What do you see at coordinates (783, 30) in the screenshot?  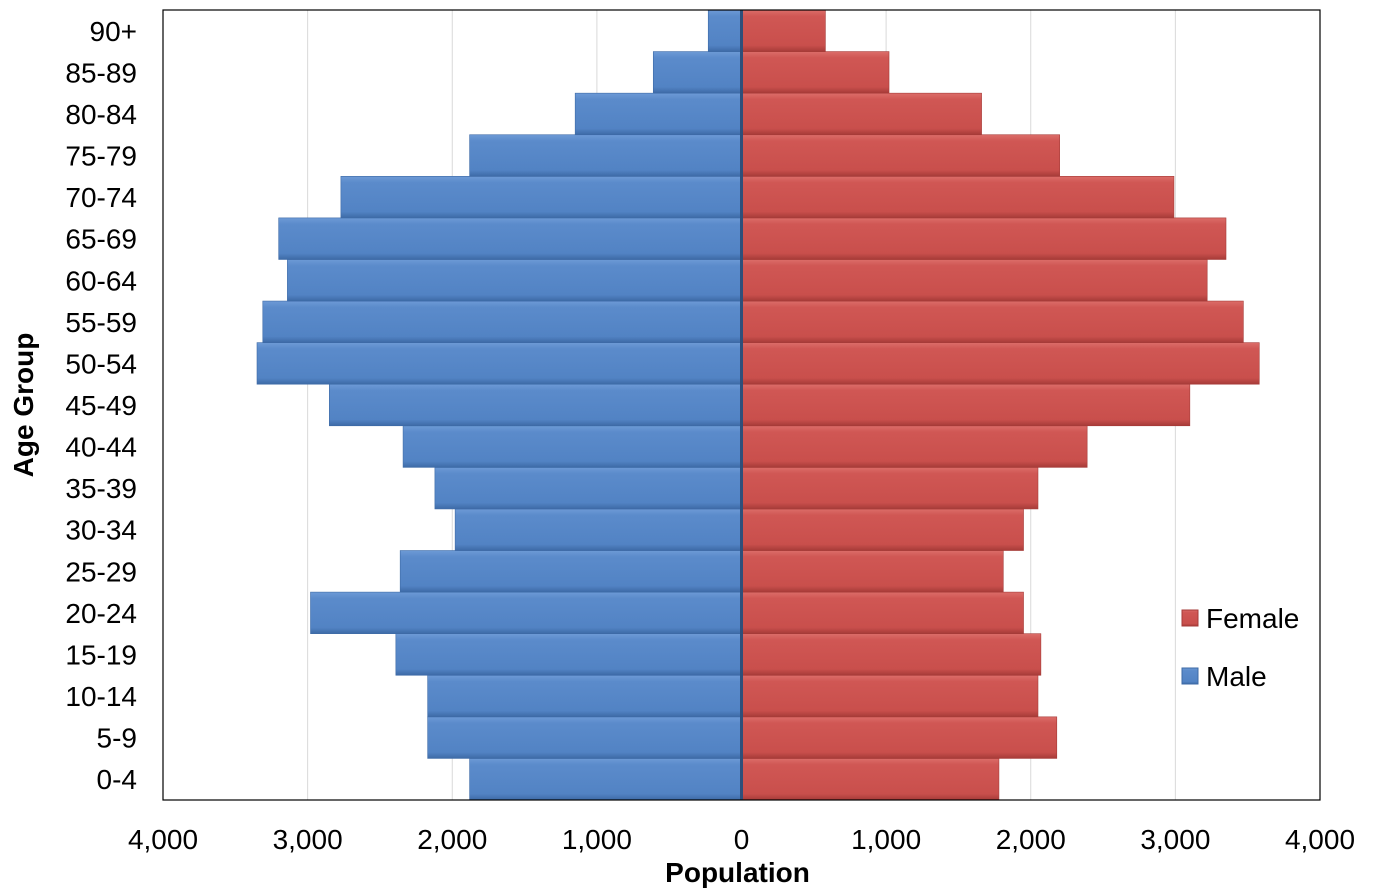 I see `bar-female-90+` at bounding box center [783, 30].